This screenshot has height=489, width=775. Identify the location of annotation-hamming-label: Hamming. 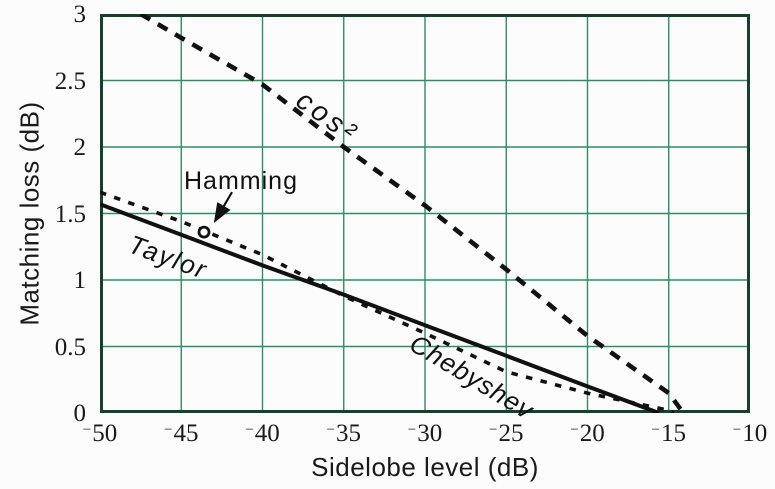
(241, 181).